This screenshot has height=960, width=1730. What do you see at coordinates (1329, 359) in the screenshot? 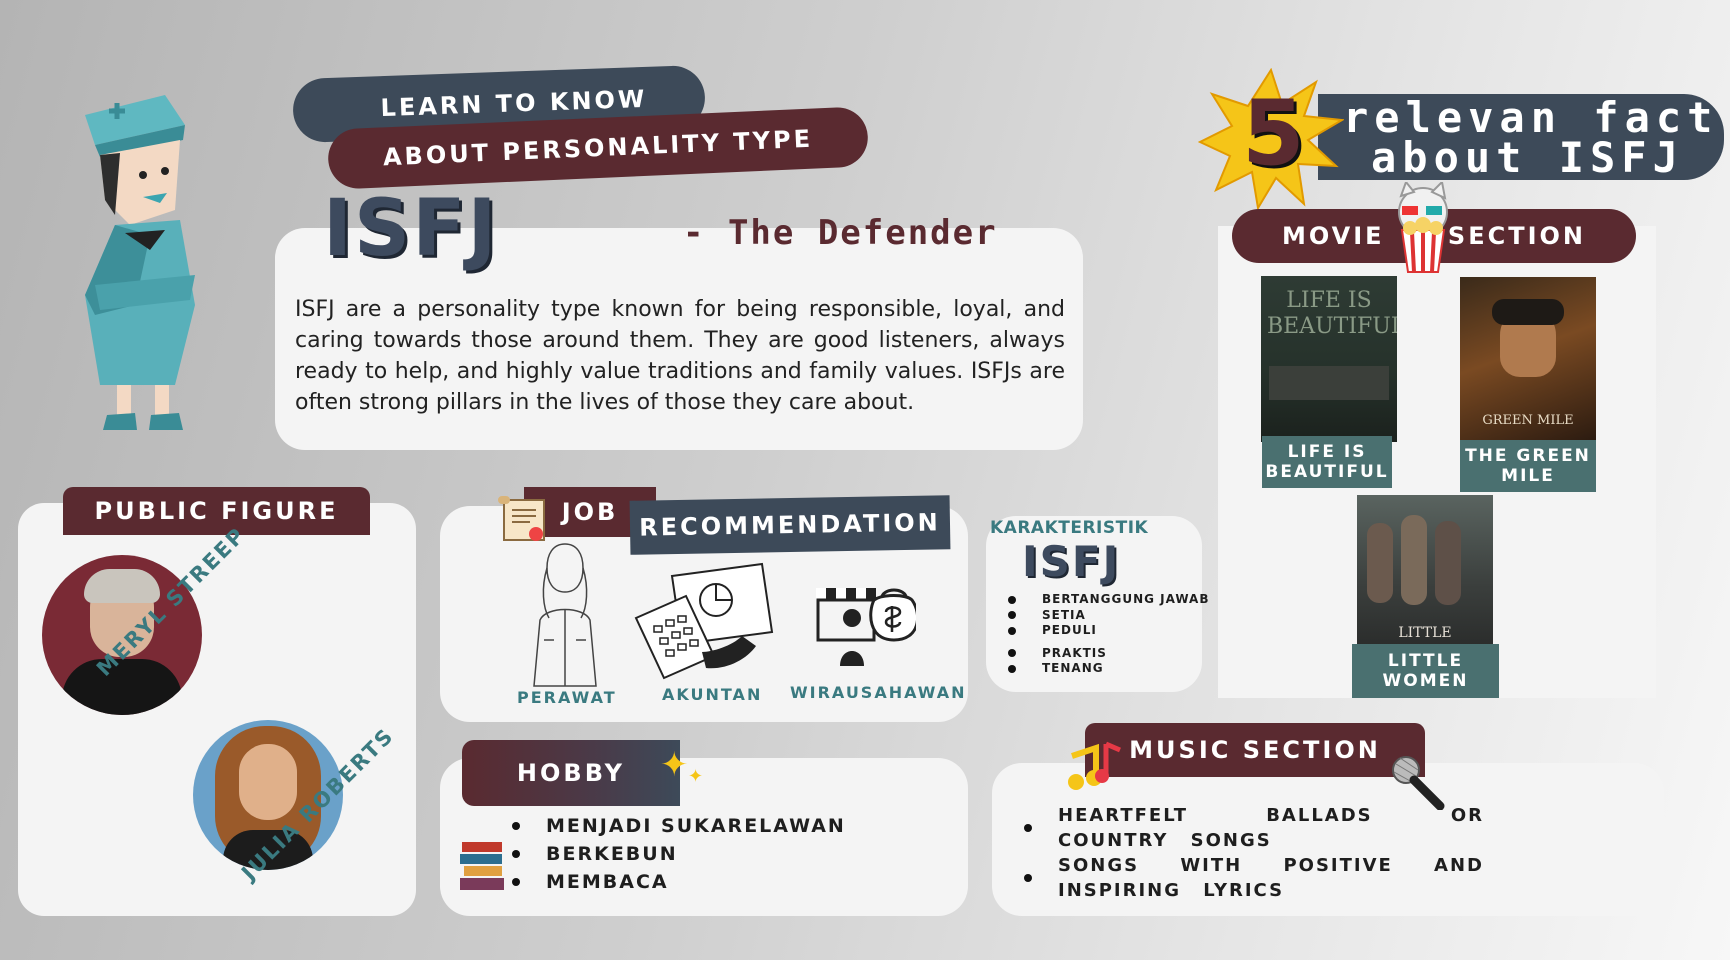
I see `poster-life-is-beautiful: LIFE IS BEAUTIFUL` at bounding box center [1329, 359].